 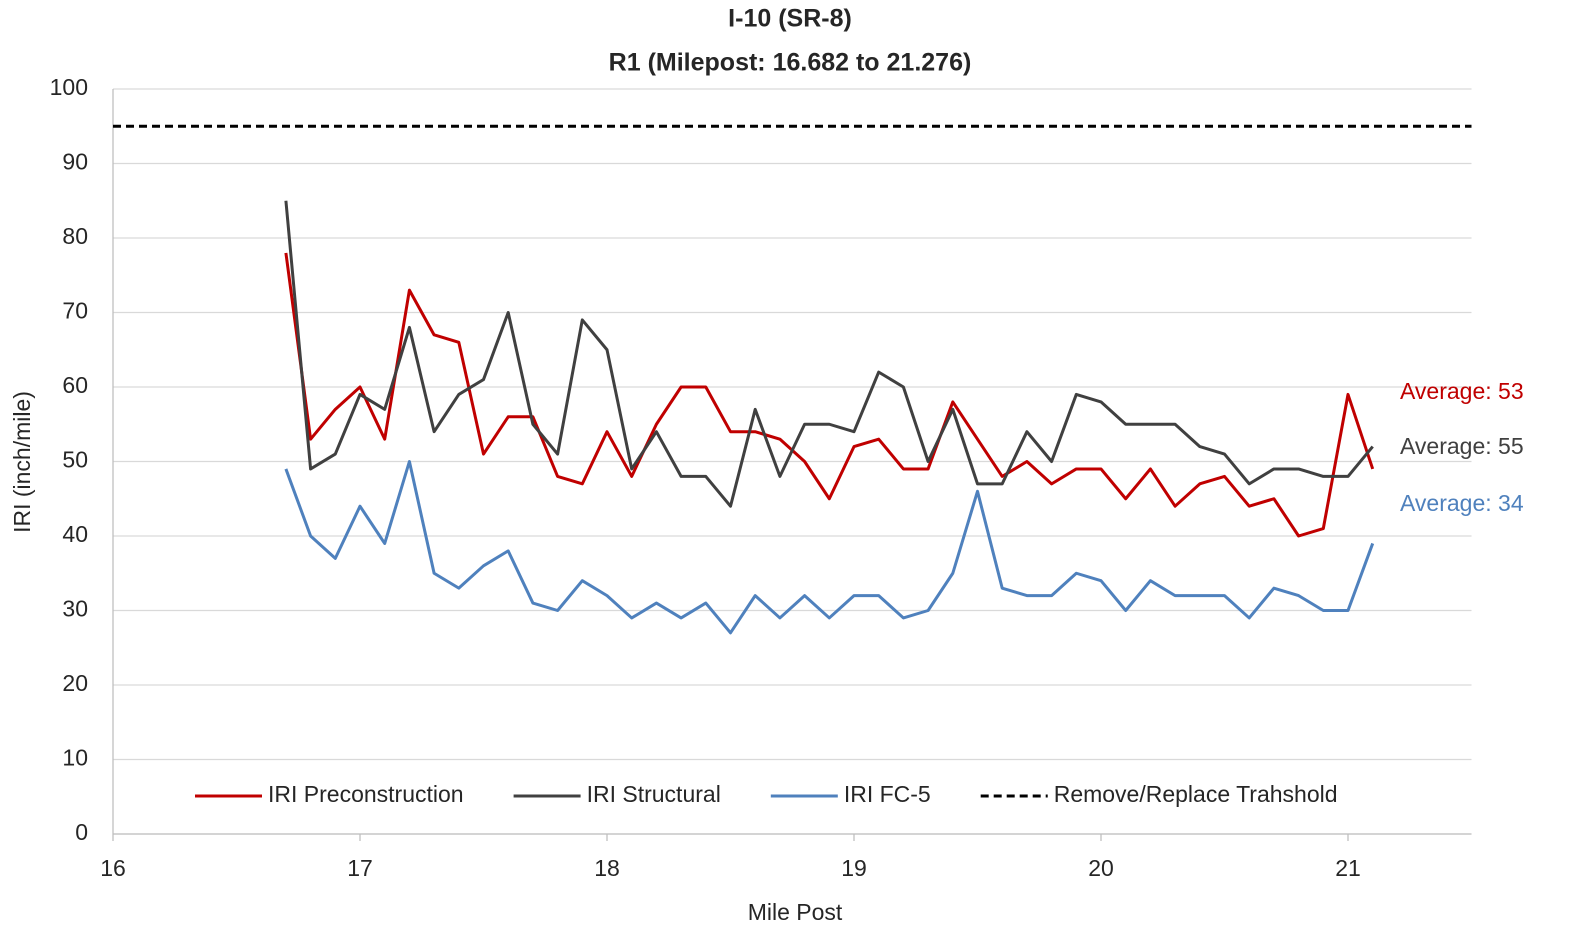 What do you see at coordinates (607, 868) in the screenshot?
I see `x-tick-label: 18` at bounding box center [607, 868].